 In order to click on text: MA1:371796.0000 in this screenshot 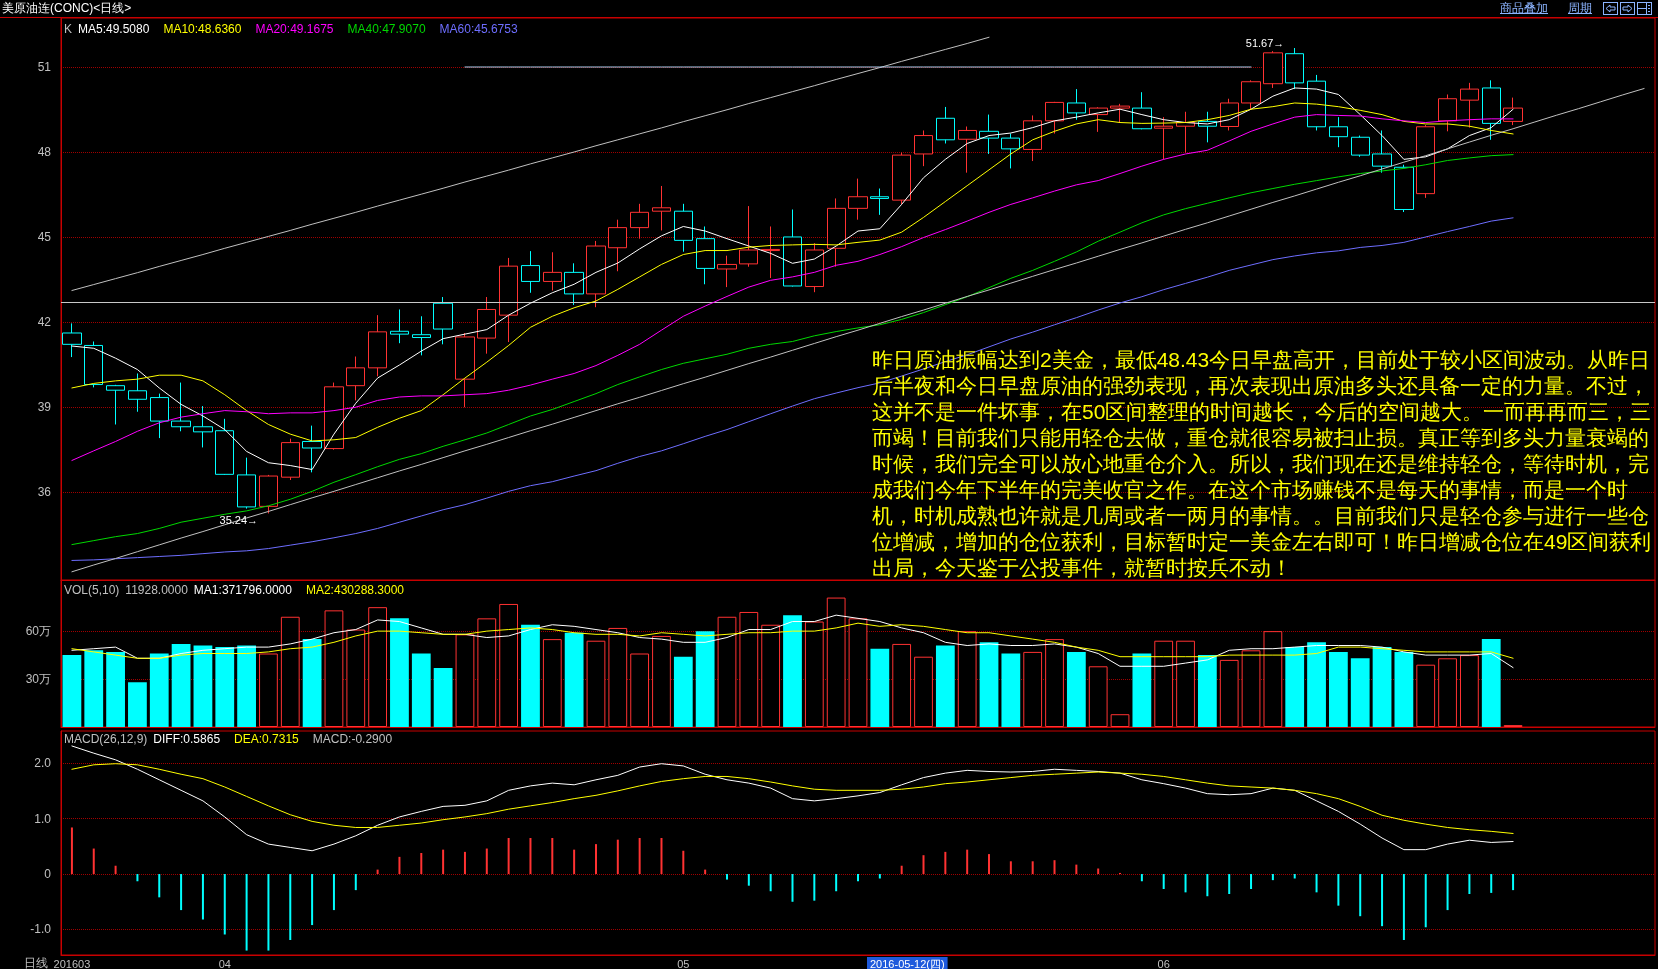, I will do `click(243, 590)`.